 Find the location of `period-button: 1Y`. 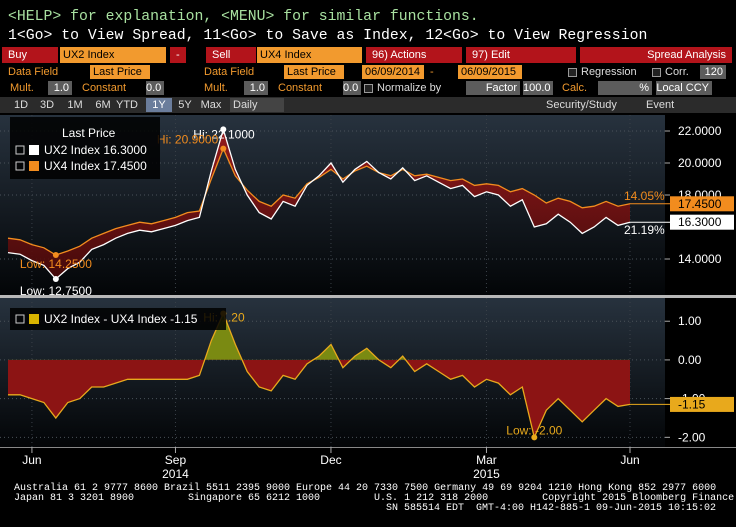

period-button: 1Y is located at coordinates (159, 105).